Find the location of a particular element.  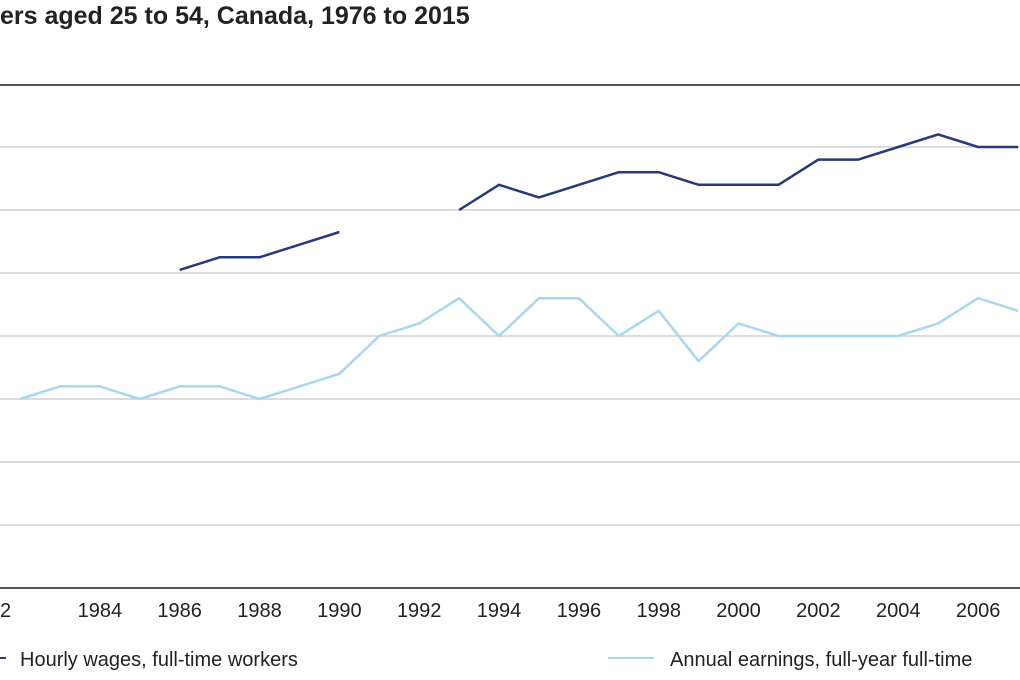

x-tick-label: 2004 is located at coordinates (898, 611).